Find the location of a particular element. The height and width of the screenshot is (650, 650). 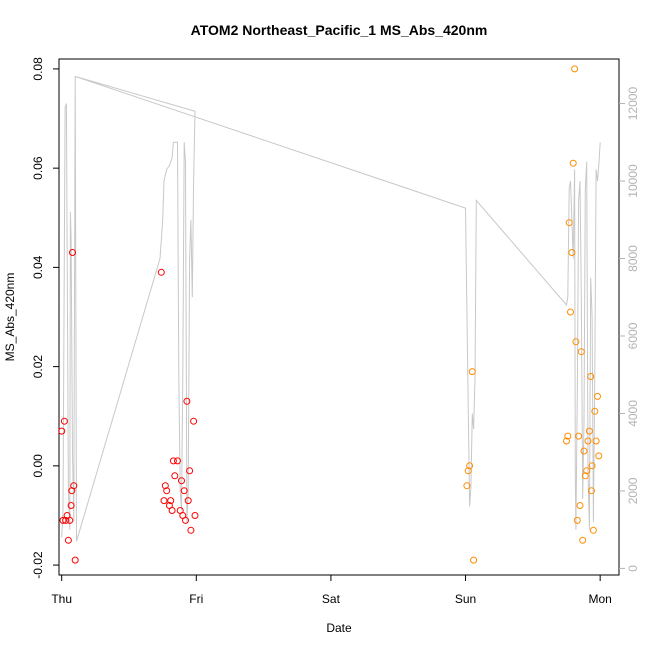

left-axis: -0.02 0.00 0.02 0.04 0.06 0.08 is located at coordinates (45, 318).